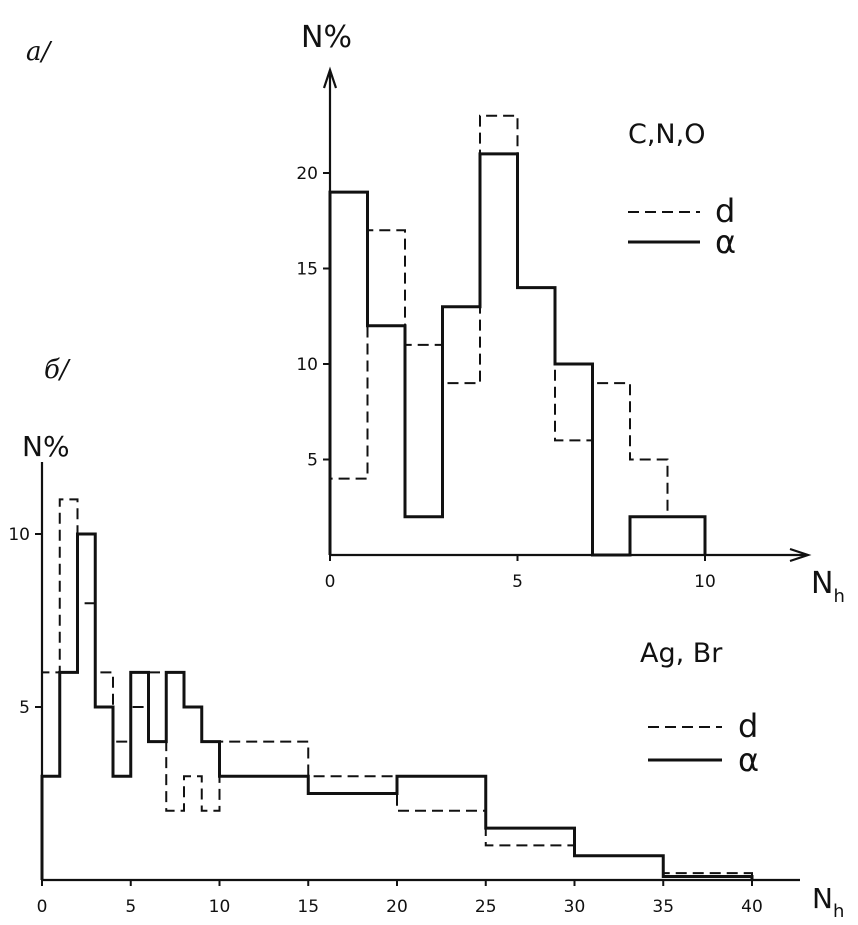 This screenshot has width=858, height=925. Describe the element at coordinates (725, 211) in the screenshot. I see `legend-label-d-a: d` at that location.